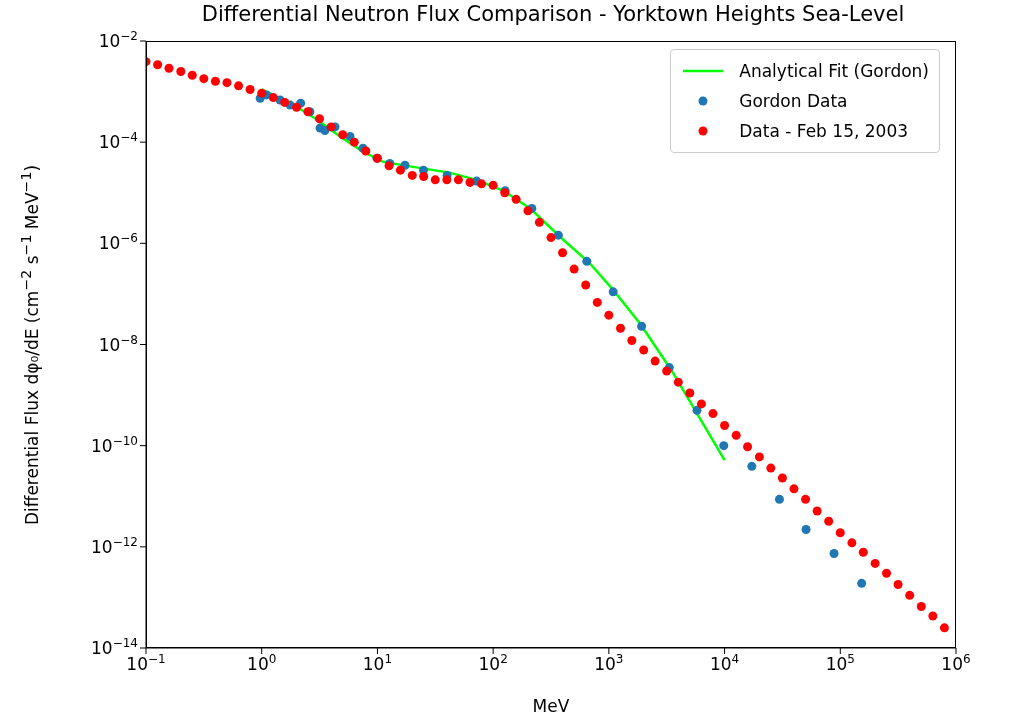 Image resolution: width=1011 pixels, height=725 pixels. I want to click on legend-label: Analytical Fit (Gordon), so click(834, 71).